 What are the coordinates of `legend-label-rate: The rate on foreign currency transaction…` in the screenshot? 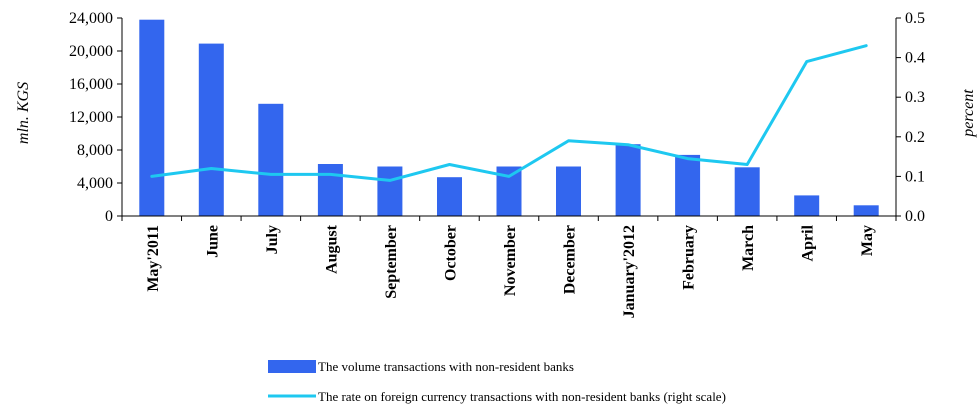 It's located at (522, 396).